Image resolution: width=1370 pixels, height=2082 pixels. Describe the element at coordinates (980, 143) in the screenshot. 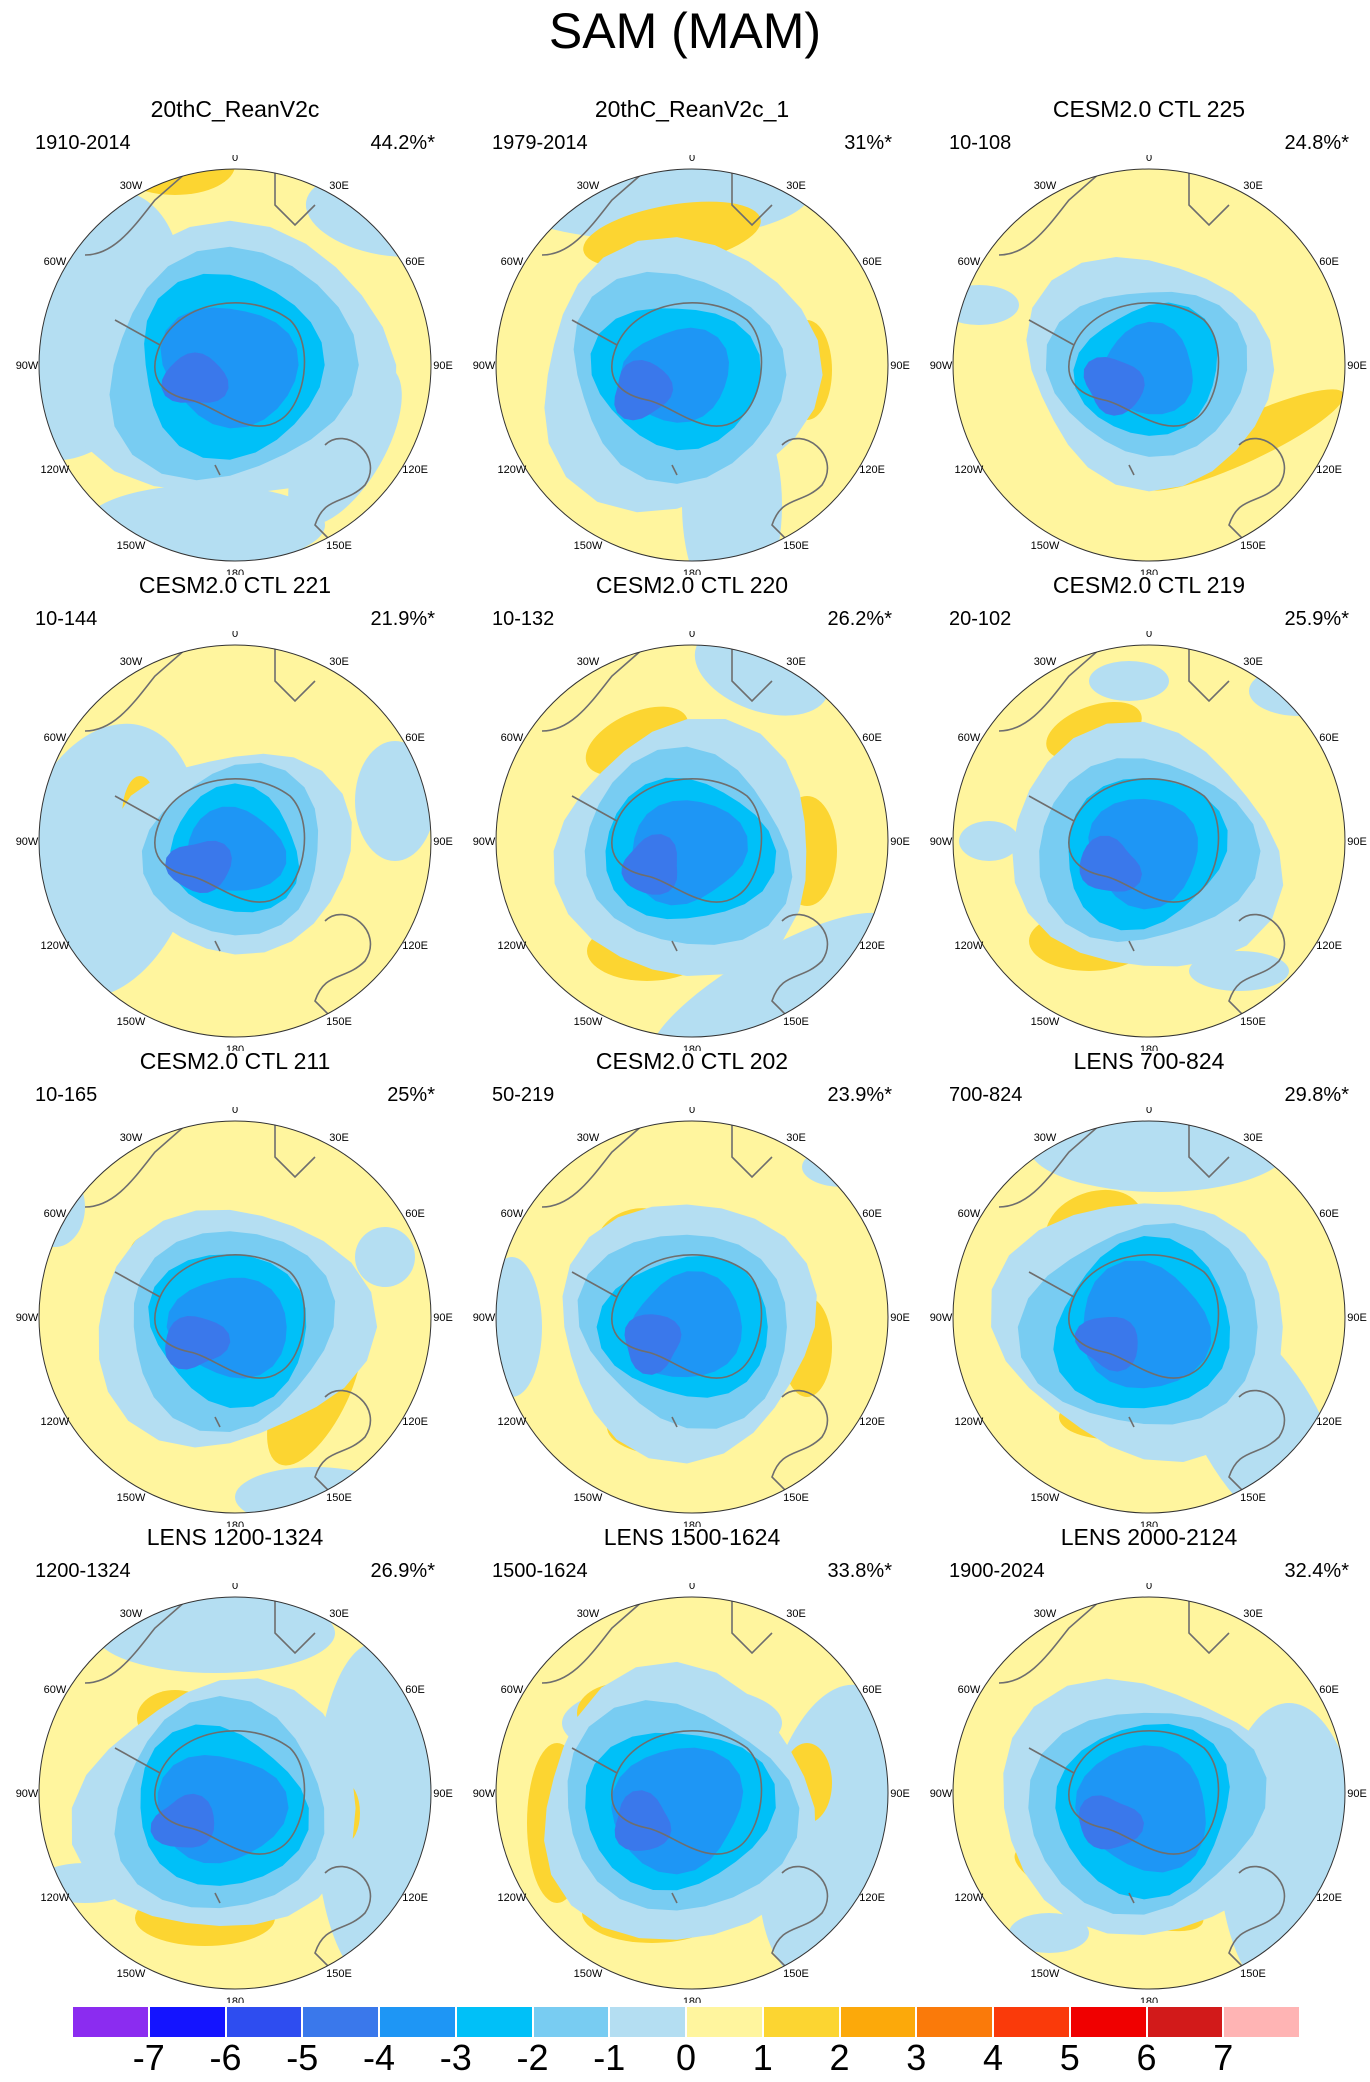

I see `panel-period: 10-108` at that location.